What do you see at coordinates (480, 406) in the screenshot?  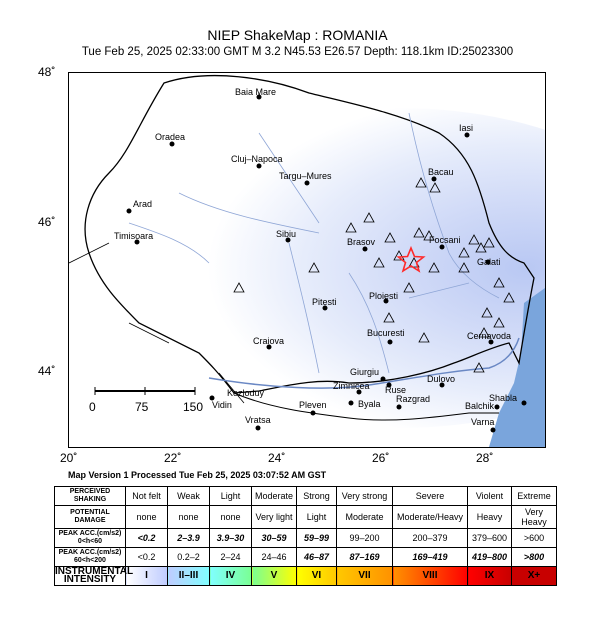 I see `city-label: Balchik` at bounding box center [480, 406].